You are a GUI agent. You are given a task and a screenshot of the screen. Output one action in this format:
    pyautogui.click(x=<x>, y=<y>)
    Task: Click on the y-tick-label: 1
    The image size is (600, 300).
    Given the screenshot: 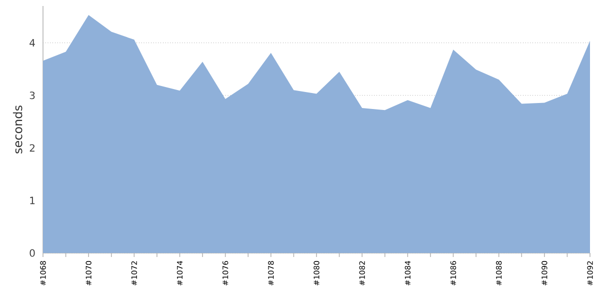 What is the action you would take?
    pyautogui.click(x=32, y=200)
    